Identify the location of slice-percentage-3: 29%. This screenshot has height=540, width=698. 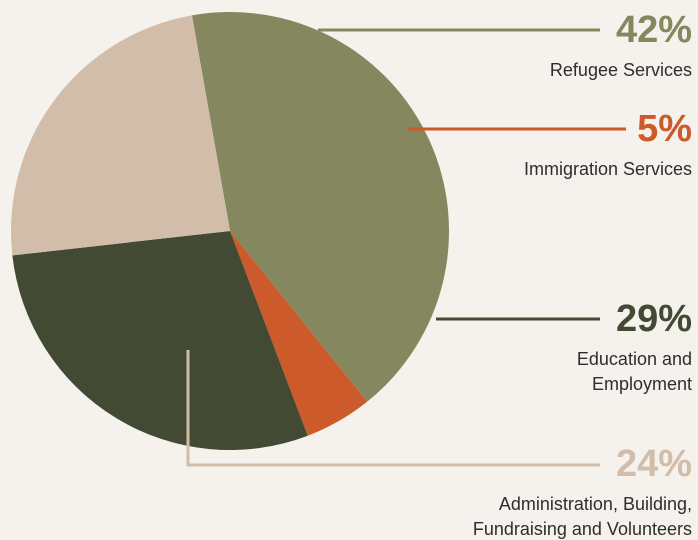
(654, 319).